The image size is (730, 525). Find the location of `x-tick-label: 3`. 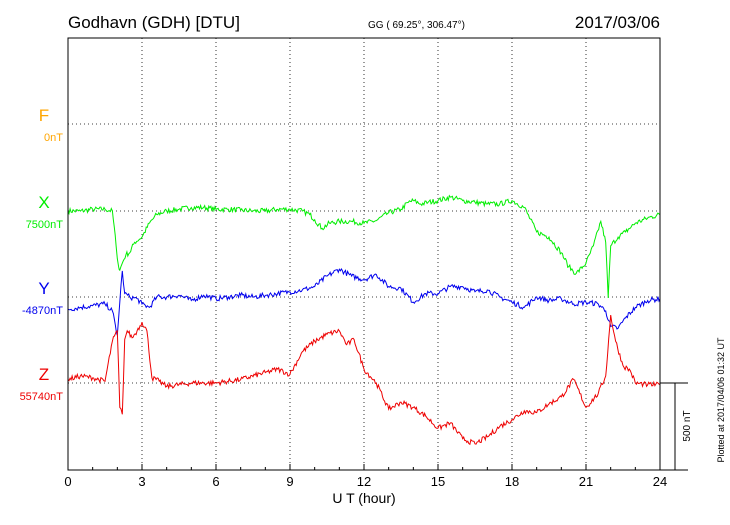

x-tick-label: 3 is located at coordinates (141, 481).